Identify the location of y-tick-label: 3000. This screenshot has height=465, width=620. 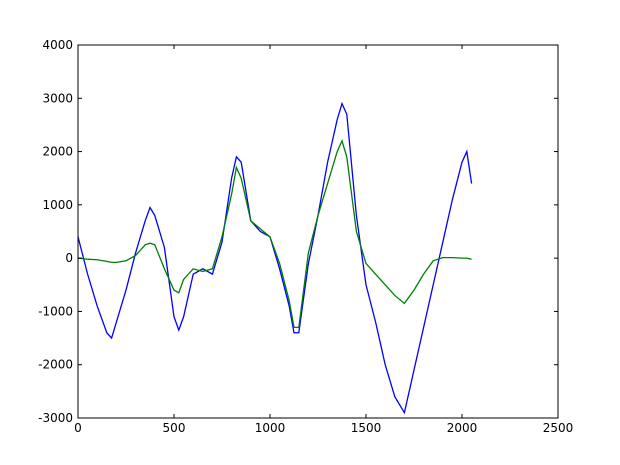
(57, 98).